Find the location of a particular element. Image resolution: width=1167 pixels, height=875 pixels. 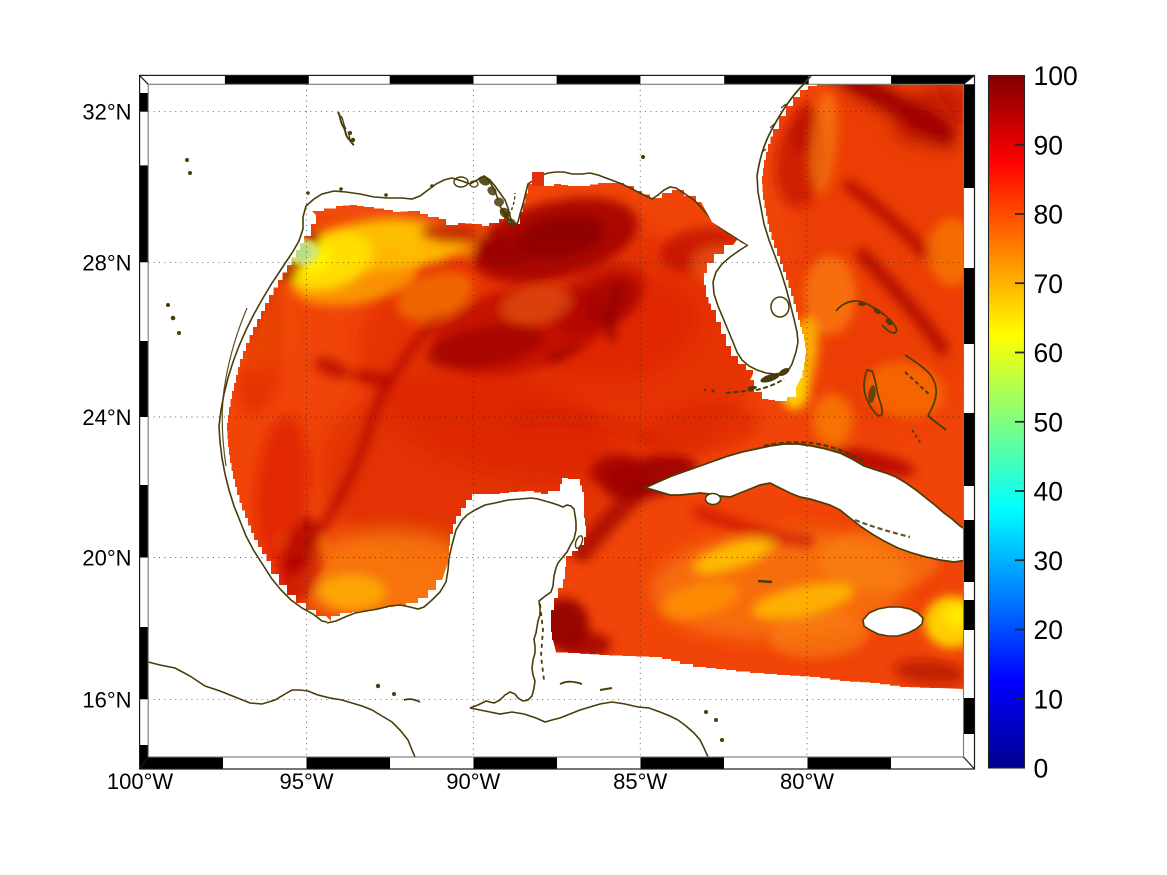

svg-text: 24°N is located at coordinates (106, 417).